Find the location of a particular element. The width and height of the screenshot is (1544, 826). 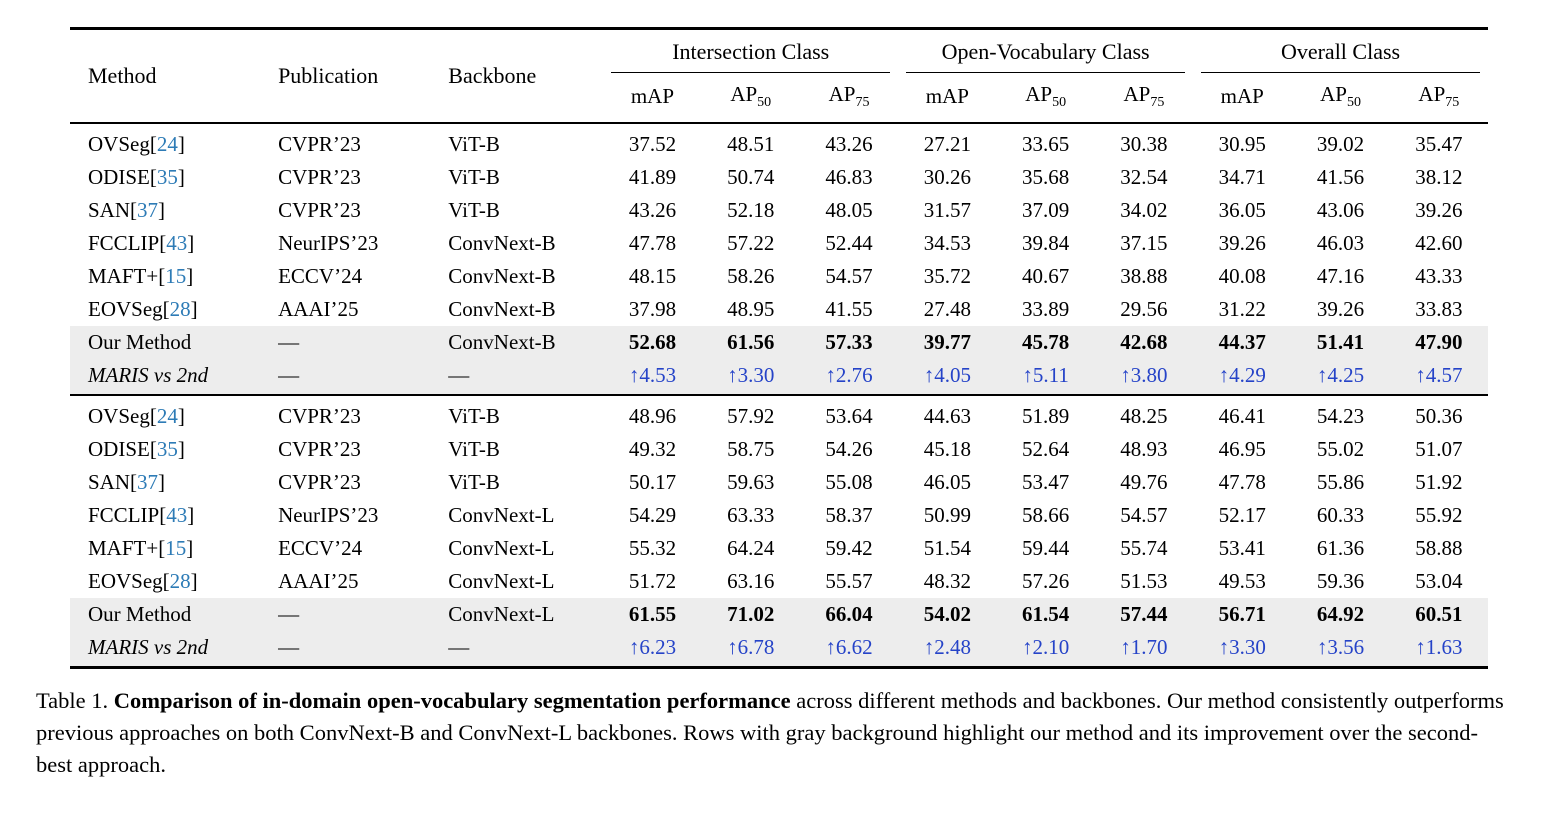

value-cell: 39.02 is located at coordinates (1340, 144).